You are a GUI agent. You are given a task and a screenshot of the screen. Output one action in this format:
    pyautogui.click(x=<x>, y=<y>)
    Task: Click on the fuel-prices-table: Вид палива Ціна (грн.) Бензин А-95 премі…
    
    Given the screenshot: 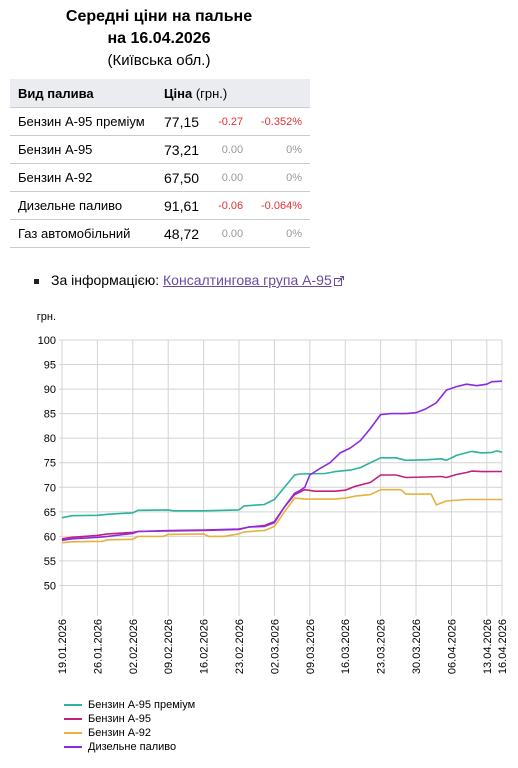 What is the action you would take?
    pyautogui.click(x=160, y=163)
    